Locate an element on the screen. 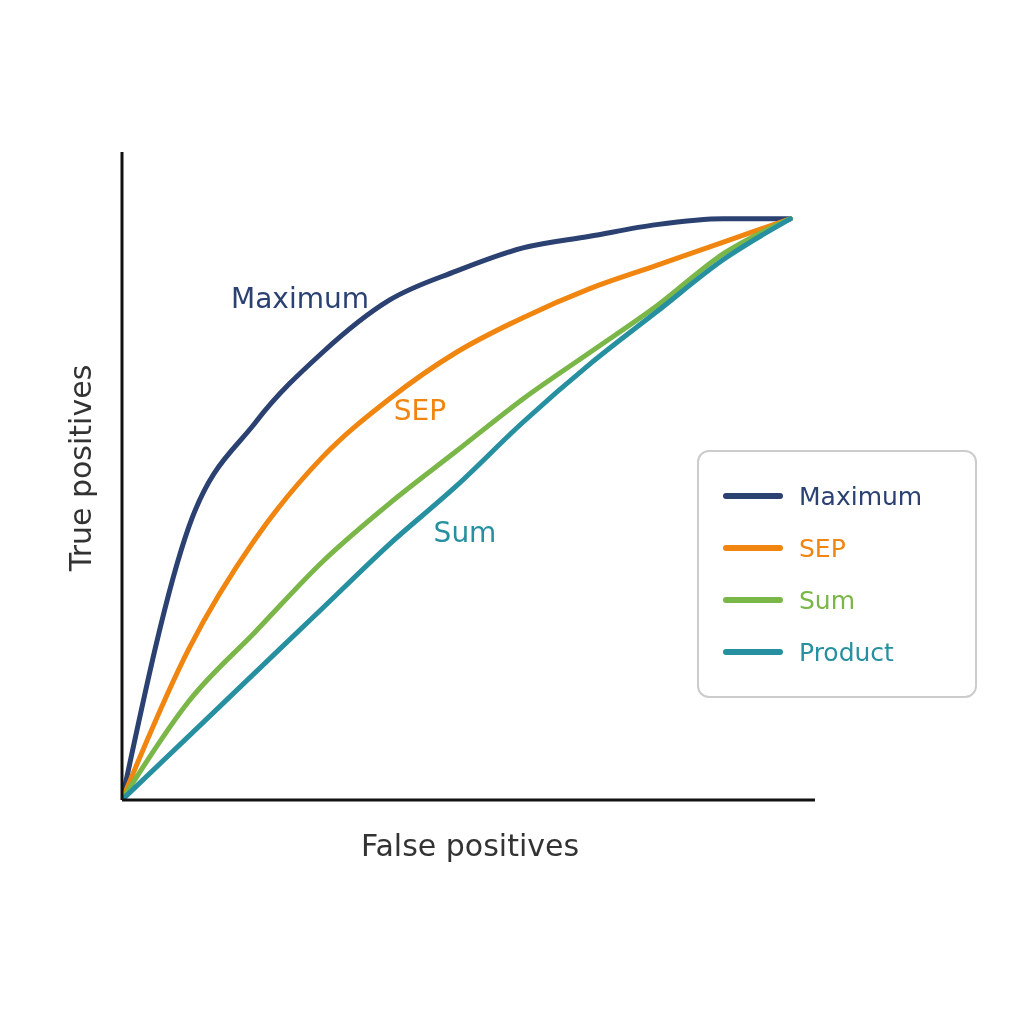 This screenshot has width=1024, height=1024. annotation: SEP is located at coordinates (420, 410).